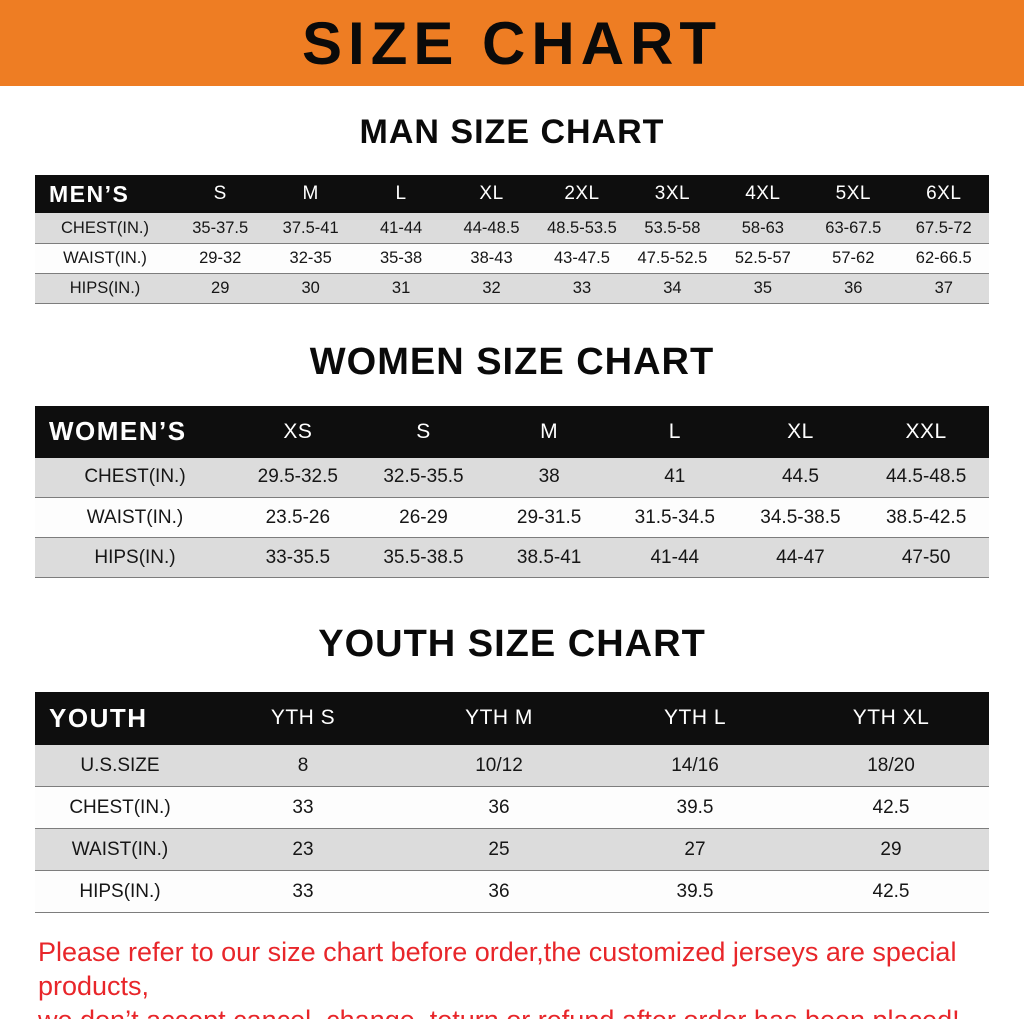 The width and height of the screenshot is (1024, 1019). What do you see at coordinates (549, 477) in the screenshot?
I see `size-value: 38` at bounding box center [549, 477].